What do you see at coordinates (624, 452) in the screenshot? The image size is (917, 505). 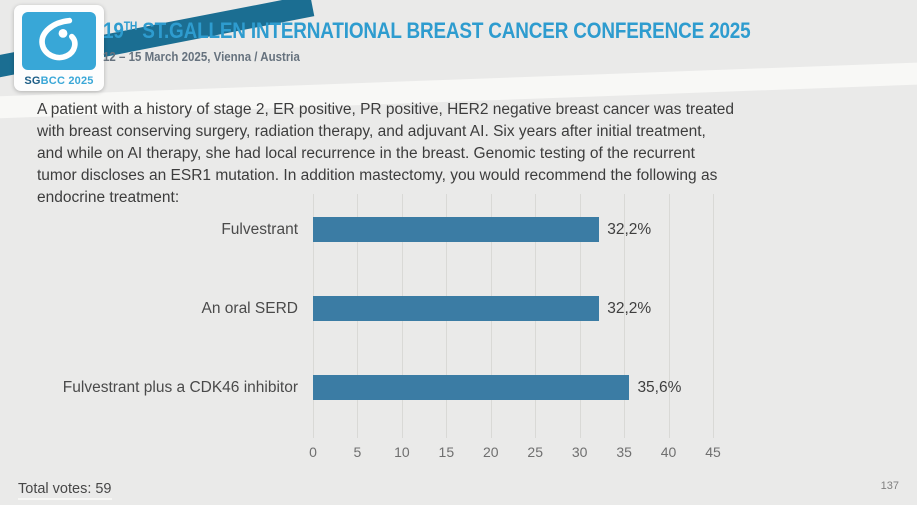 I see `x-tick-label: 35` at bounding box center [624, 452].